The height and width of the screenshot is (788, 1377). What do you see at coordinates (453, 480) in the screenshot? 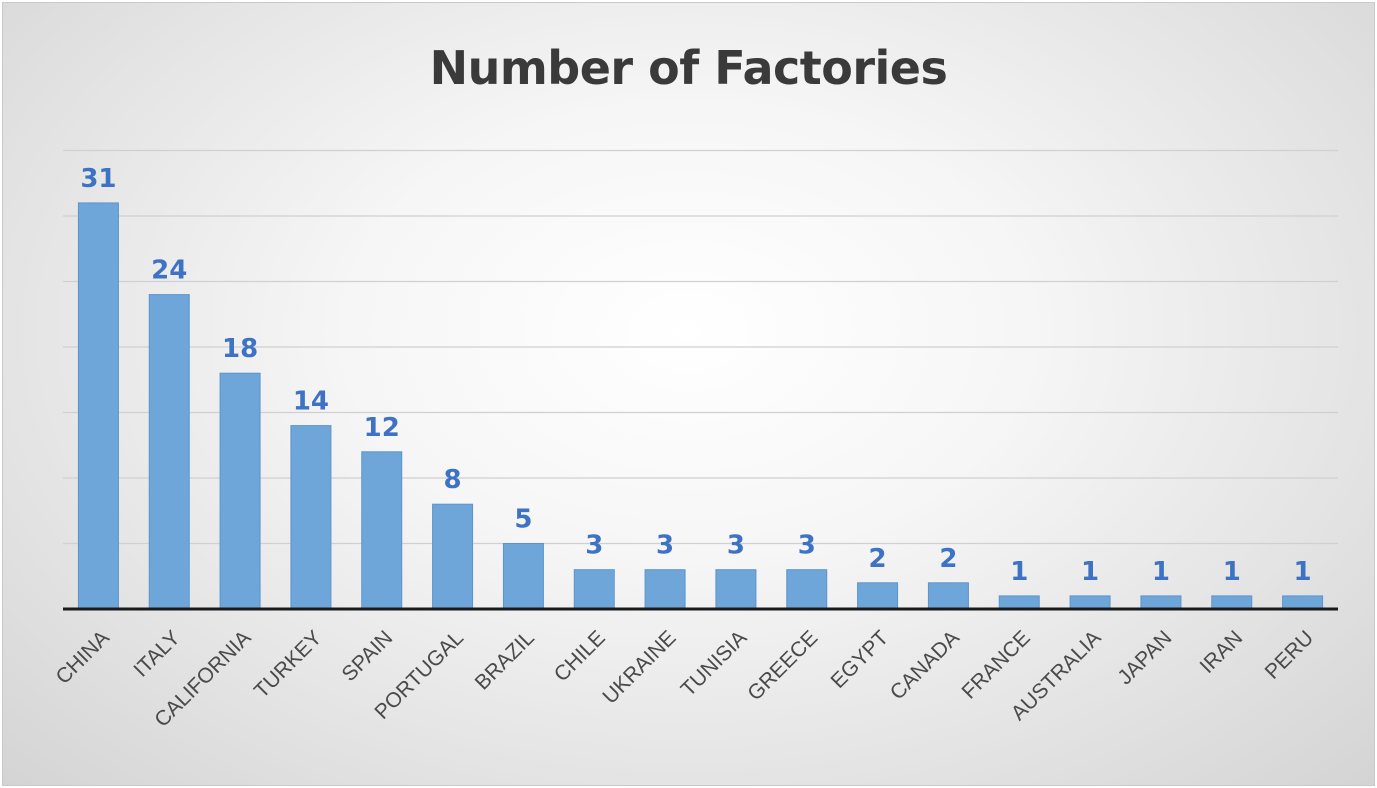
I see `data-label-portugal: 8` at bounding box center [453, 480].